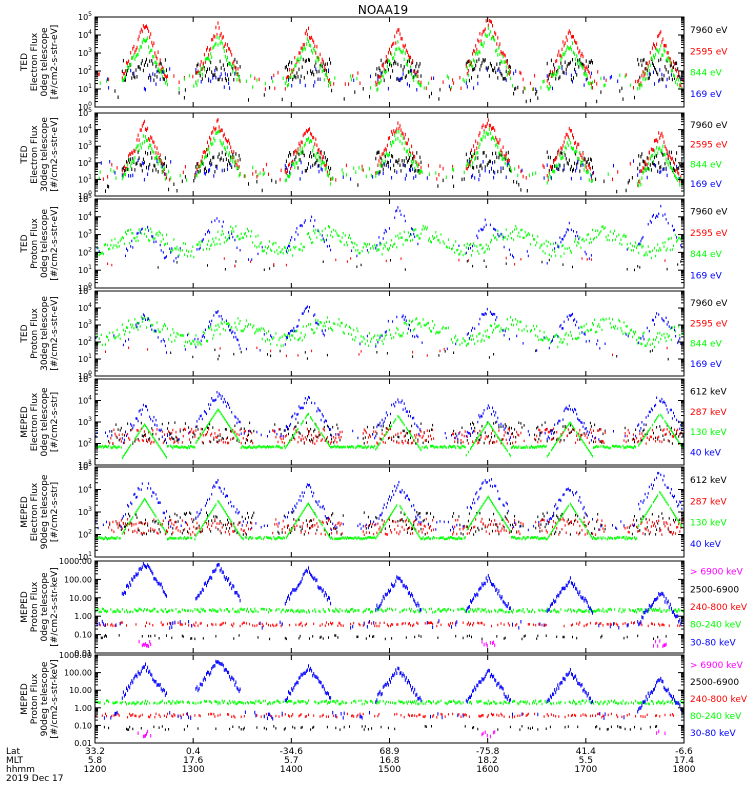 The height and width of the screenshot is (800, 750). Describe the element at coordinates (709, 52) in the screenshot. I see `legend-entry: 2595 eV` at that location.